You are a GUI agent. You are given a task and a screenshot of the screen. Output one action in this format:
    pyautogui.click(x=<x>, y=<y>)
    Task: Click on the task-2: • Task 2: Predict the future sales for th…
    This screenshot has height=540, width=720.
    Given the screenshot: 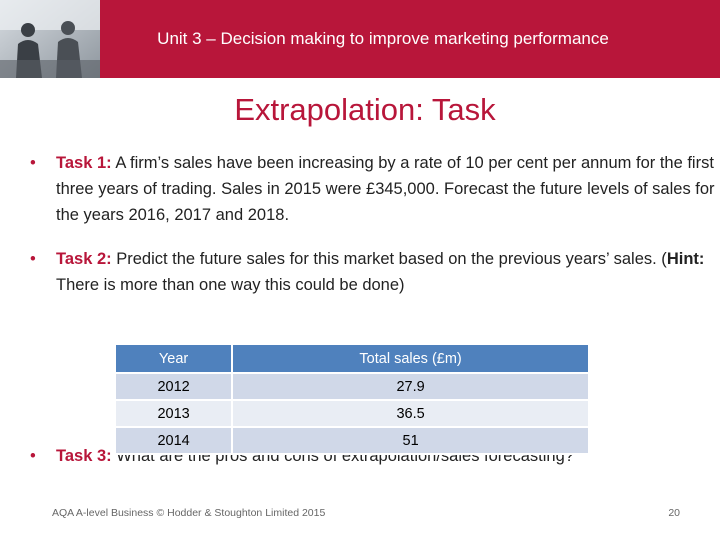 What is the action you would take?
    pyautogui.click(x=367, y=272)
    